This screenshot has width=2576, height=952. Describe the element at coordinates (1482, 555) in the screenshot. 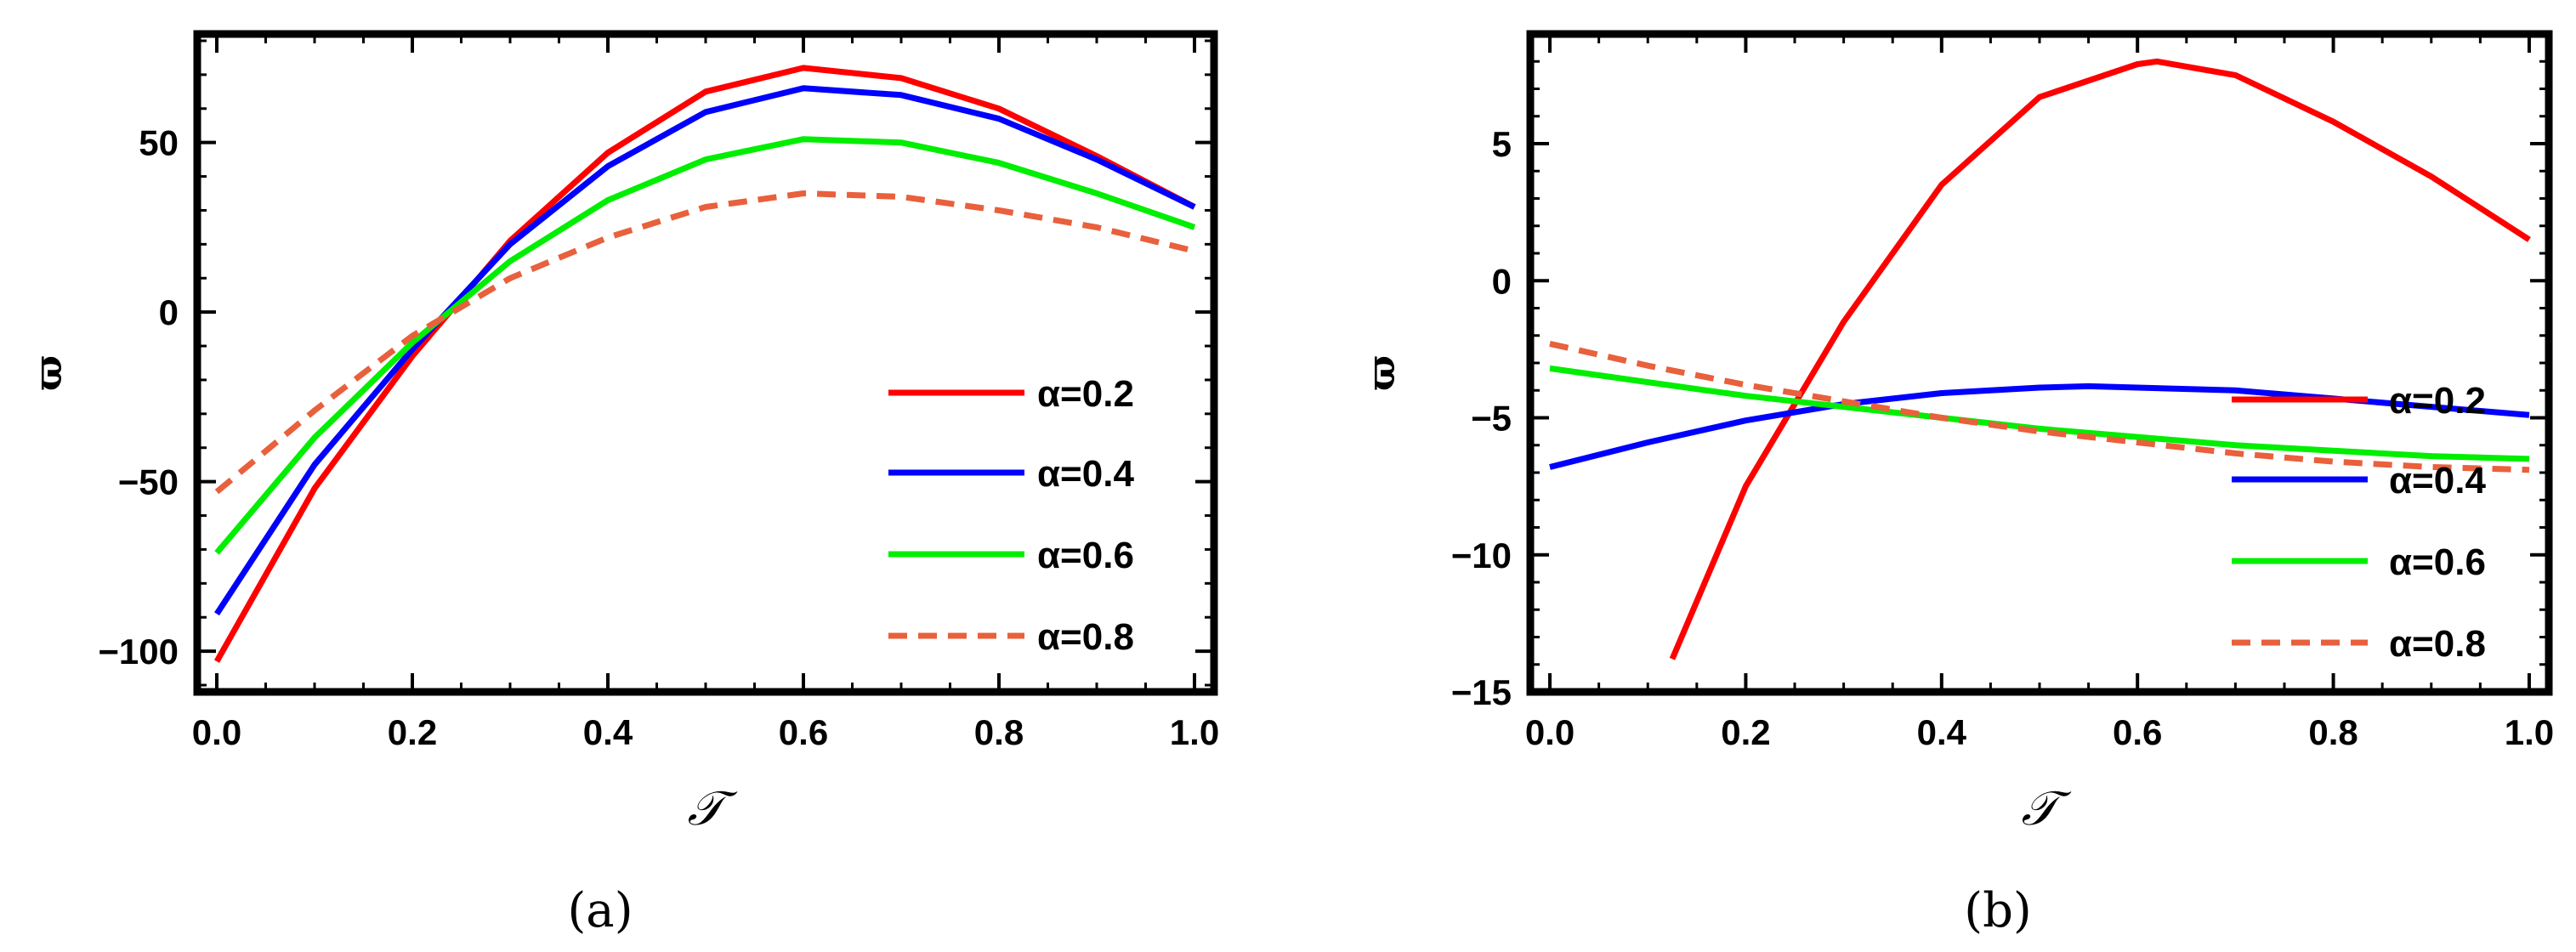

I see `y-tick-label: −10` at that location.